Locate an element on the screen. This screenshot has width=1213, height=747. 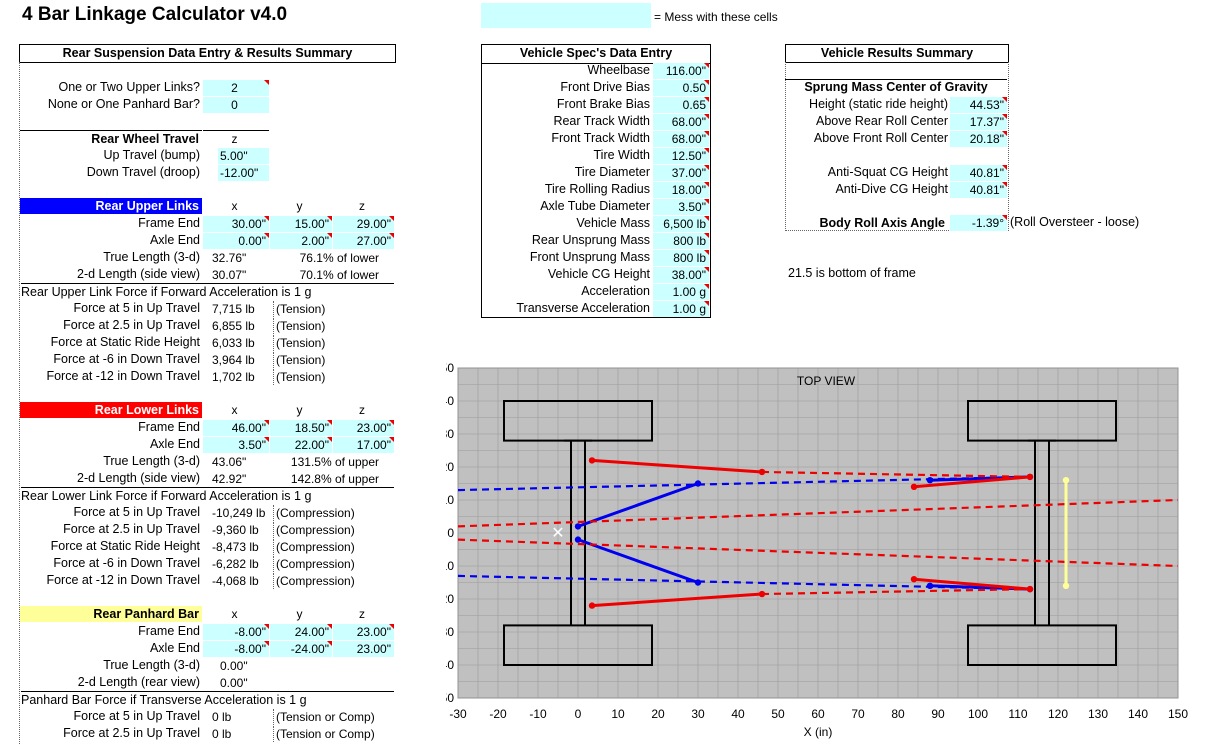
lower-side-length-label: 2-d Length (side view) is located at coordinates (138, 478).